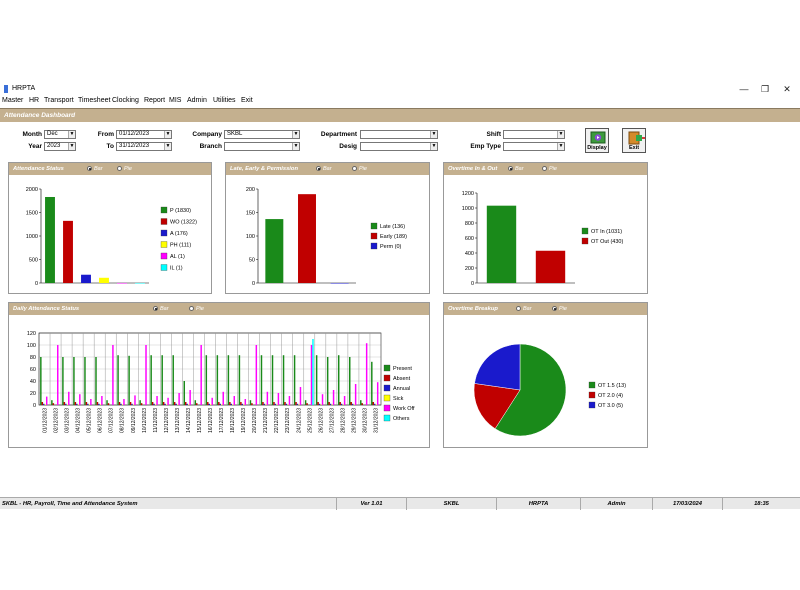 The height and width of the screenshot is (590, 800). What do you see at coordinates (787, 89) in the screenshot?
I see `close-button: ✕` at bounding box center [787, 89].